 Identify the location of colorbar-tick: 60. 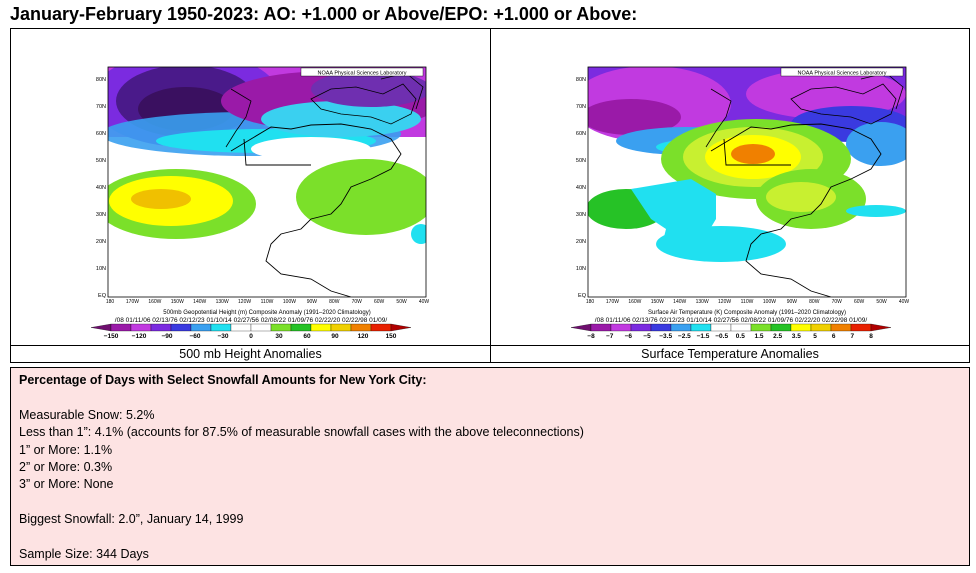
(307, 336).